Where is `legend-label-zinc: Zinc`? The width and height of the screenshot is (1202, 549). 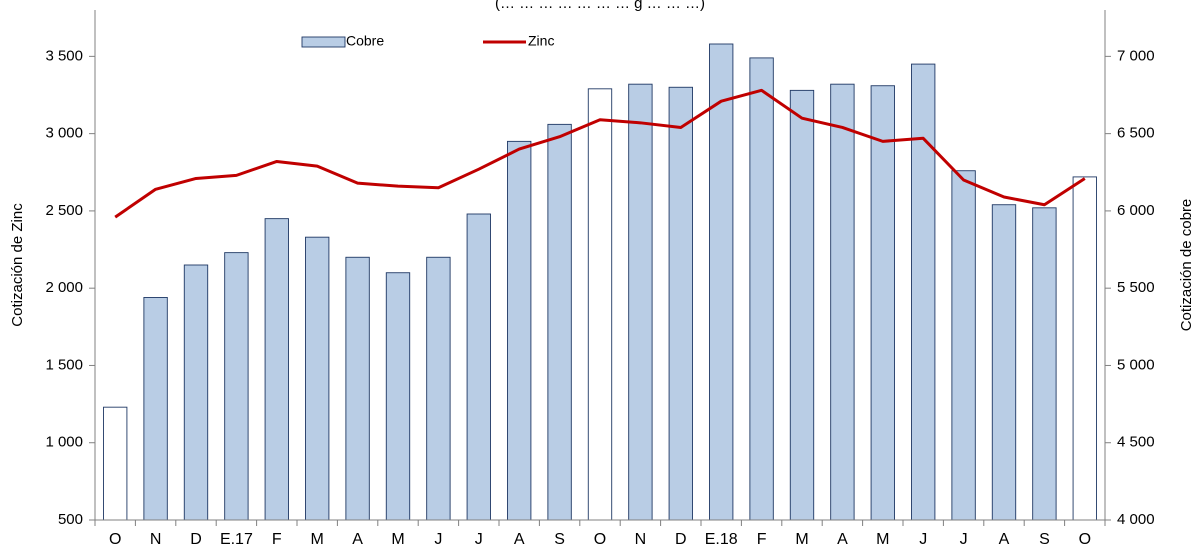 legend-label-zinc: Zinc is located at coordinates (541, 41).